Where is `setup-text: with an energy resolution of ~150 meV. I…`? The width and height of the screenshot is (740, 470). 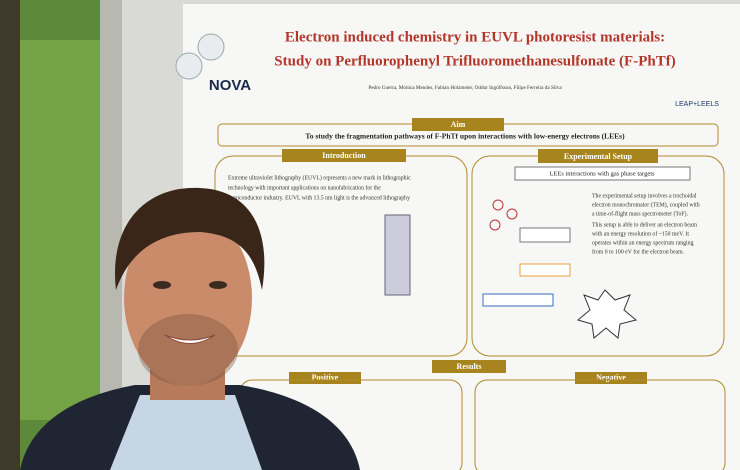 setup-text: with an energy resolution of ~150 meV. I… is located at coordinates (640, 233).